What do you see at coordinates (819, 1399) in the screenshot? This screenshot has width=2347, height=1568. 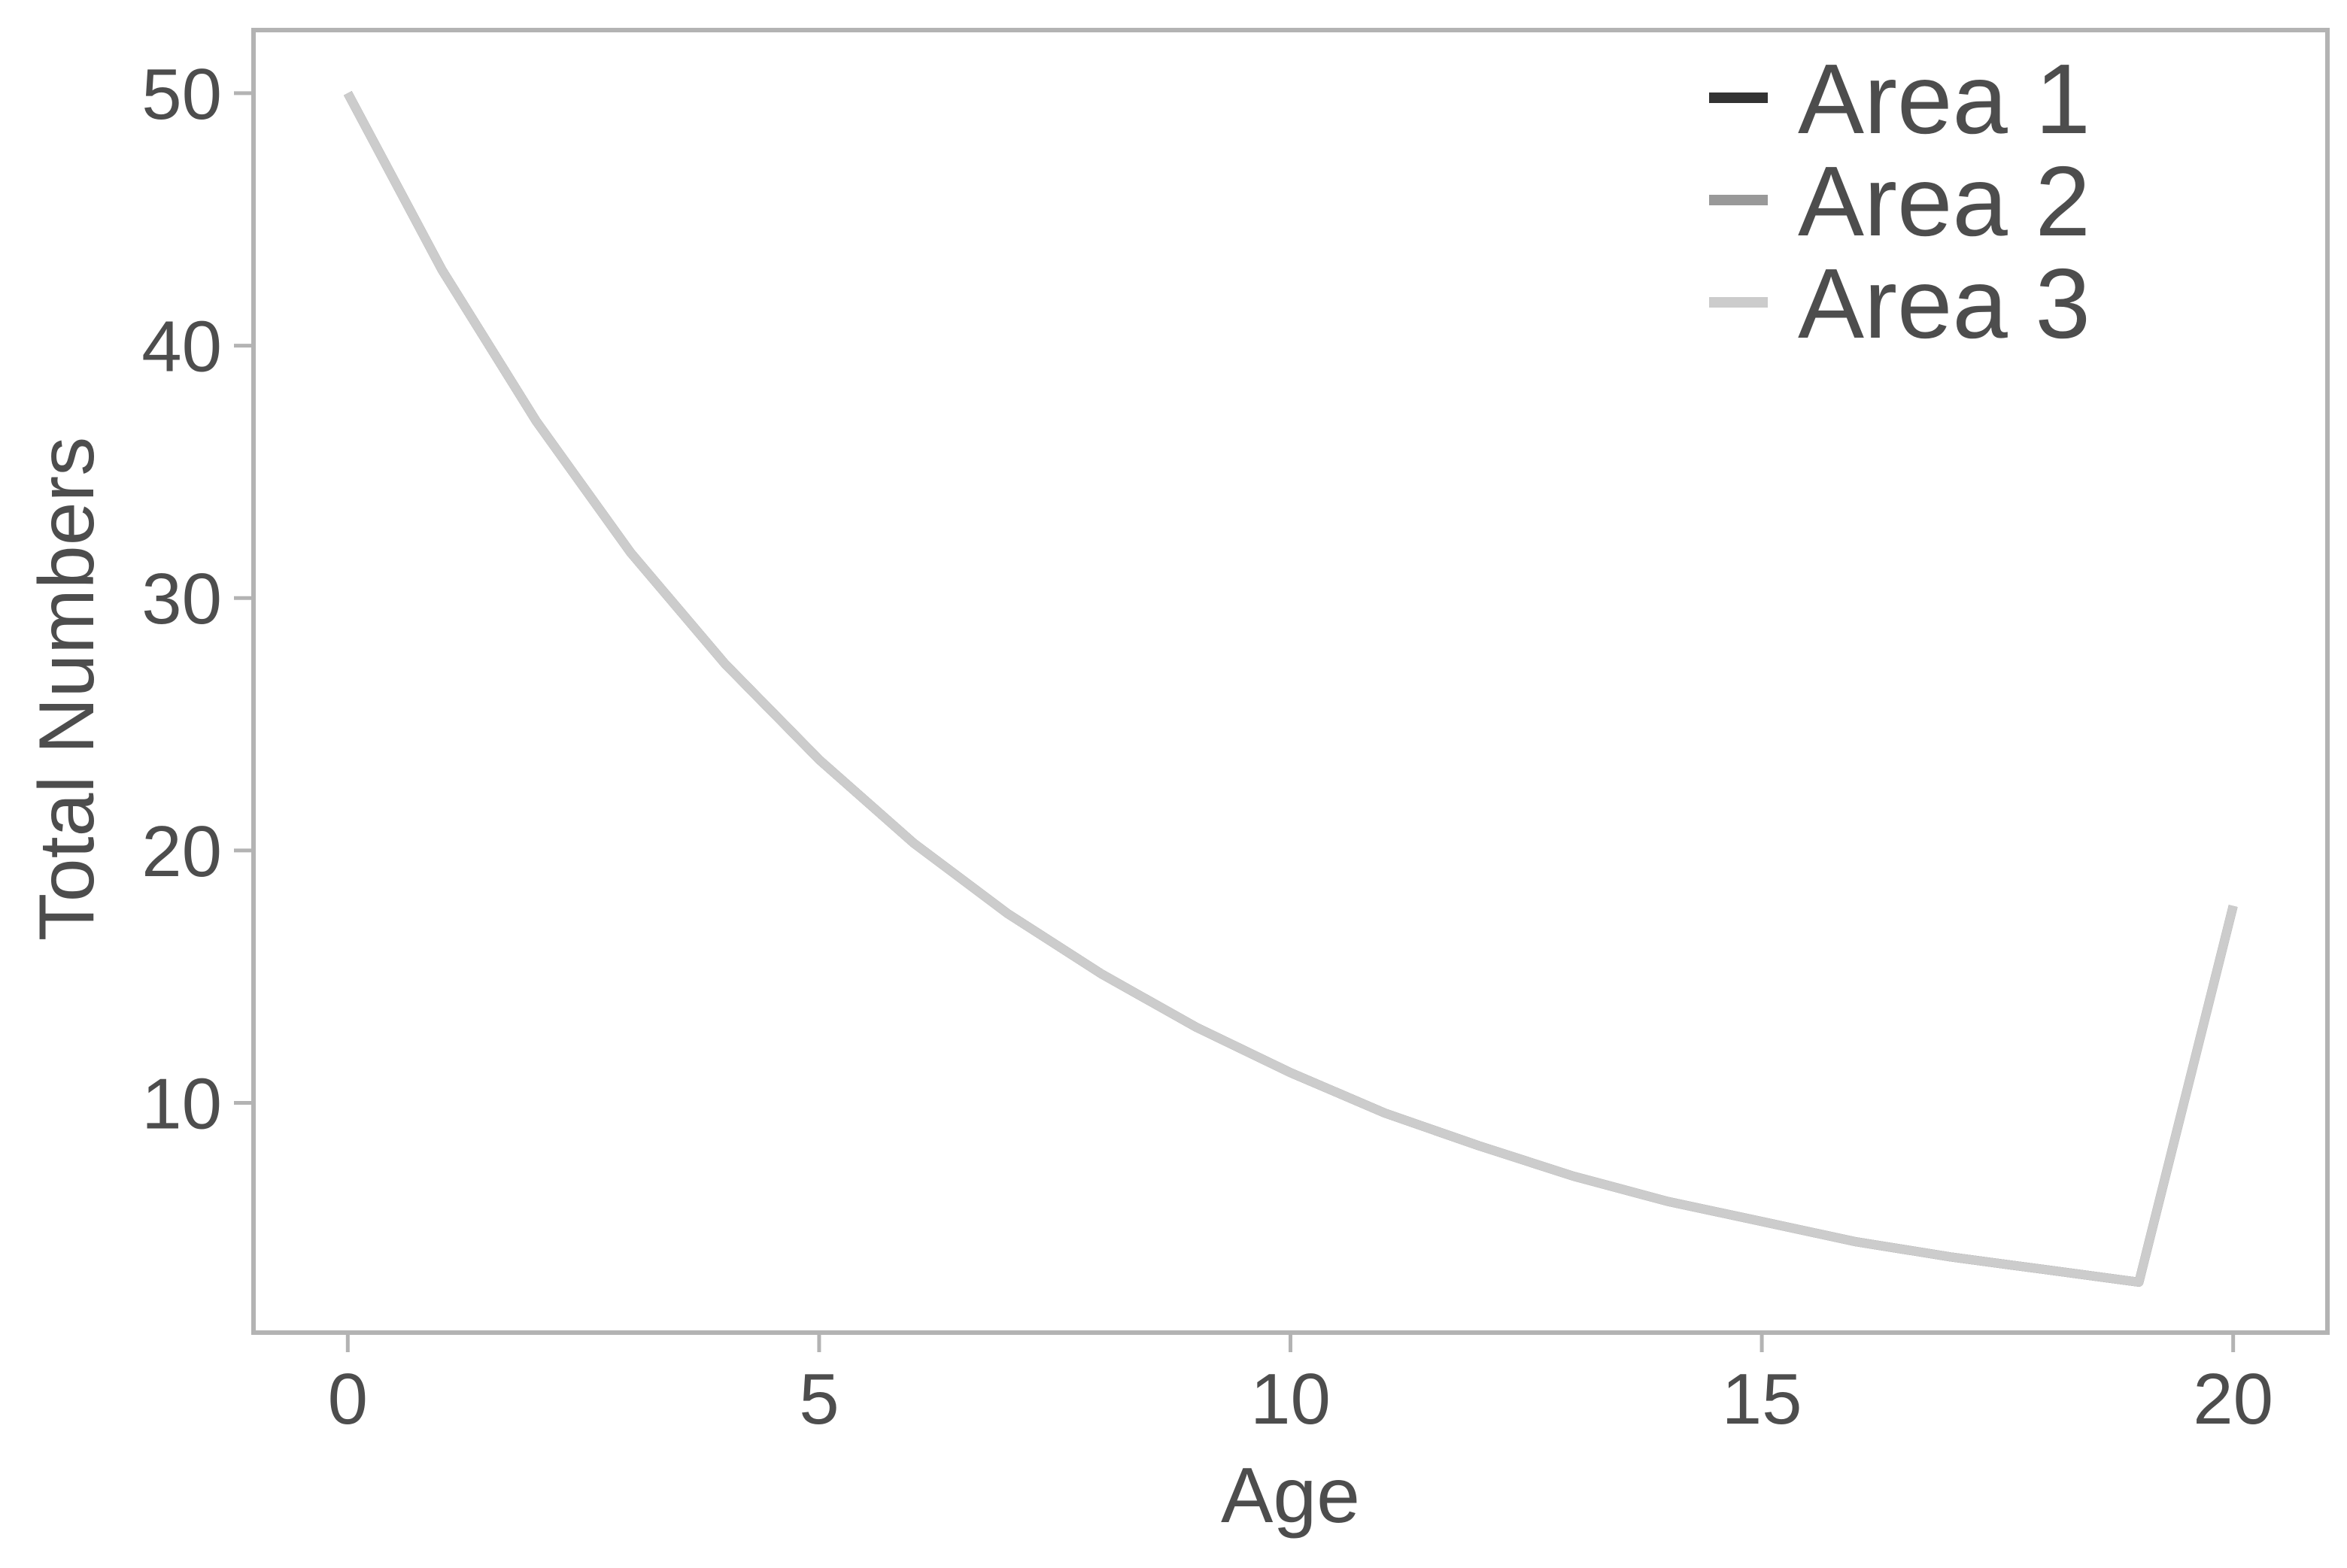 I see `x-tick-label: 5` at bounding box center [819, 1399].